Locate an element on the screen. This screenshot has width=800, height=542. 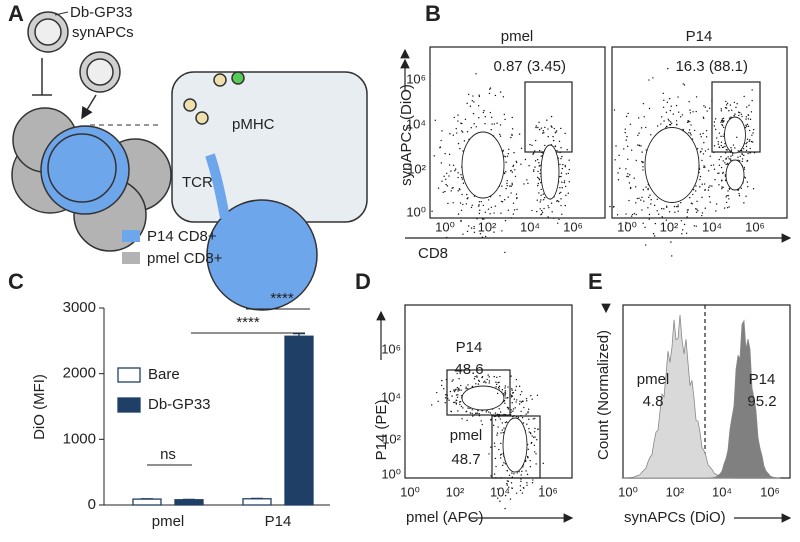
gate-name: pmel is located at coordinates (466, 435).